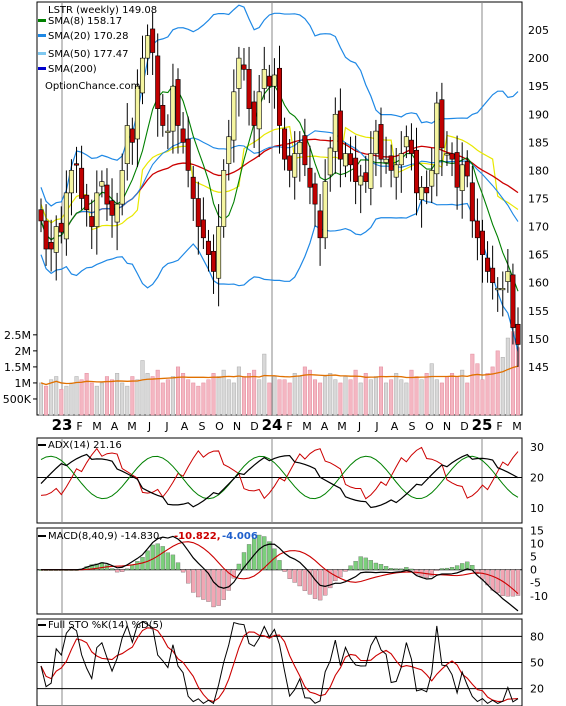 This screenshot has height=706, width=566. Describe the element at coordinates (17, 399) in the screenshot. I see `volume-tick-label: 500K` at that location.